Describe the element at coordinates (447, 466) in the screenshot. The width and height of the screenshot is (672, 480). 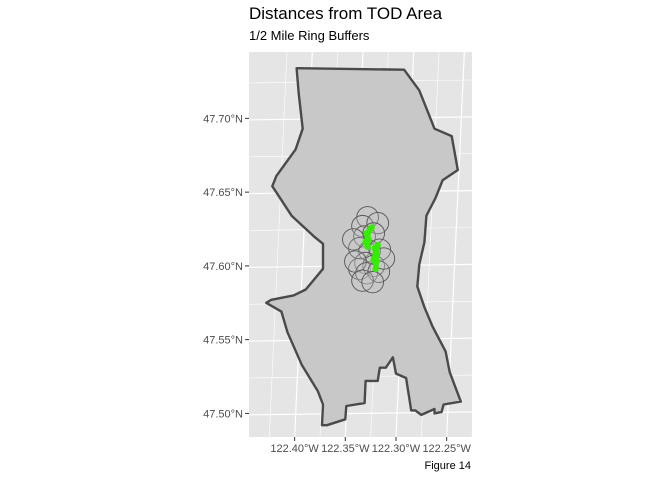
I see `figure-caption: Figure 14` at that location.